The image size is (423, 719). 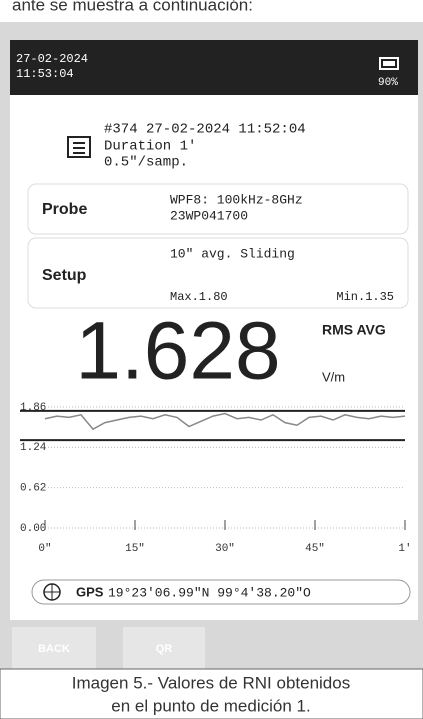 I want to click on battery-level, so click(x=389, y=63).